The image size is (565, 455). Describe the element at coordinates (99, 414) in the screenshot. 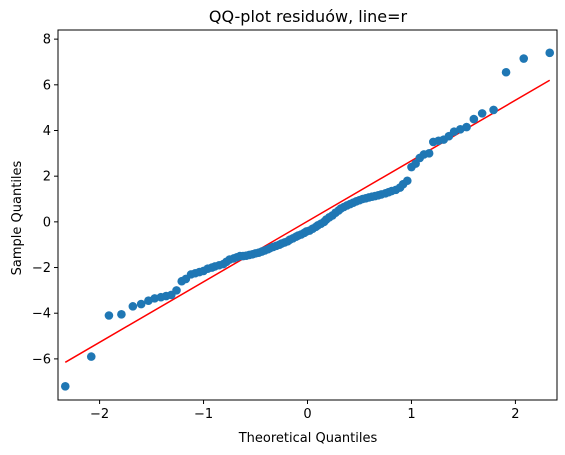

I see `x-tick-label: −2` at that location.